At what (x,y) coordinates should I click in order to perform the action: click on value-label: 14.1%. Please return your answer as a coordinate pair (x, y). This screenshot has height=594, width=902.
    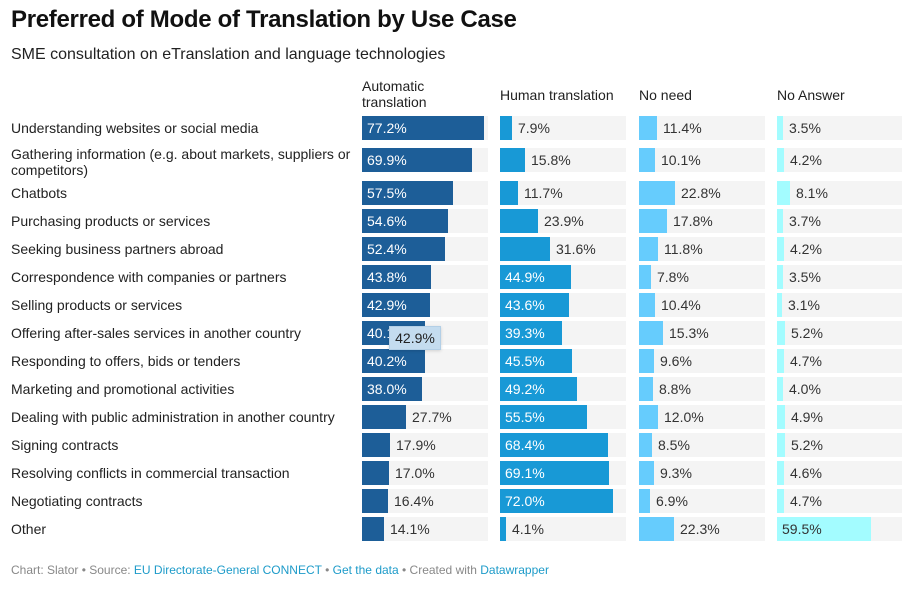
    Looking at the image, I should click on (410, 529).